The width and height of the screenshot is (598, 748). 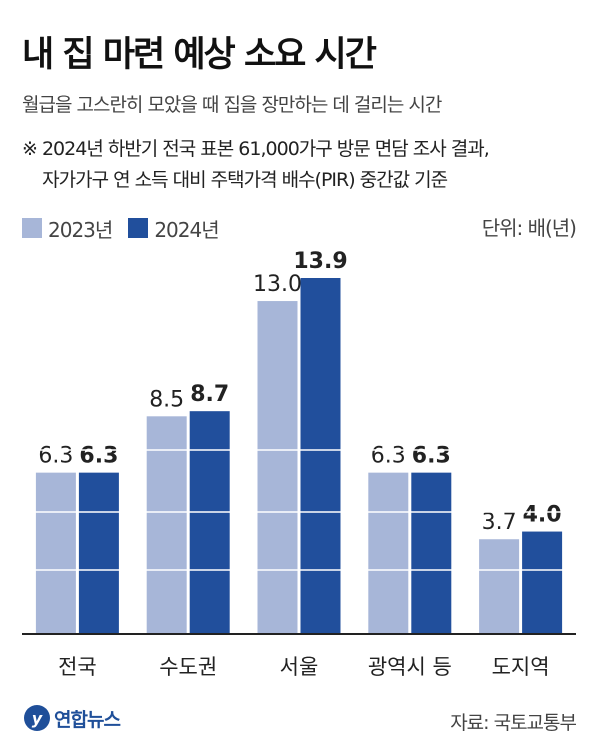 I want to click on logo-text: 연합뉴스, so click(x=87, y=719).